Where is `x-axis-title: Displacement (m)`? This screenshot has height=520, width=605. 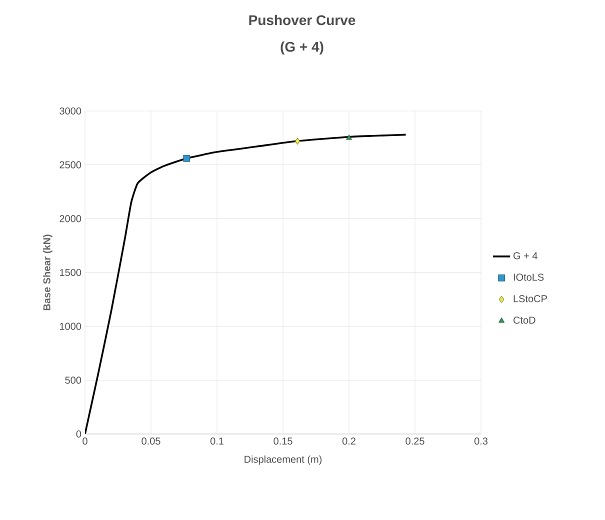 x-axis-title: Displacement (m) is located at coordinates (283, 460).